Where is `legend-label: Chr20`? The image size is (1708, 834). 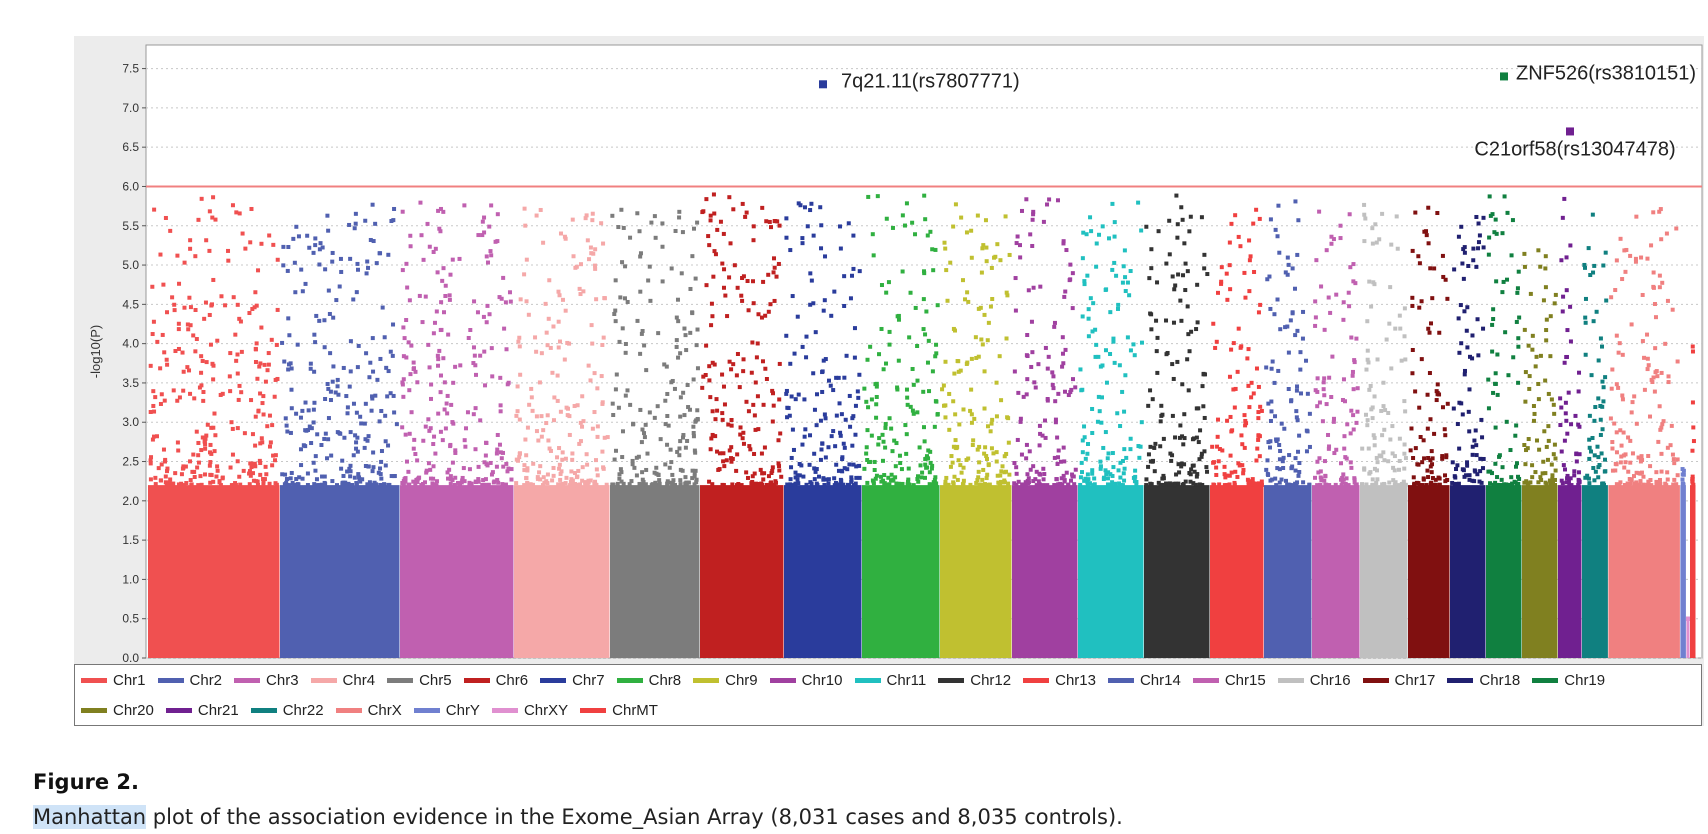
legend-label: Chr20 is located at coordinates (133, 710).